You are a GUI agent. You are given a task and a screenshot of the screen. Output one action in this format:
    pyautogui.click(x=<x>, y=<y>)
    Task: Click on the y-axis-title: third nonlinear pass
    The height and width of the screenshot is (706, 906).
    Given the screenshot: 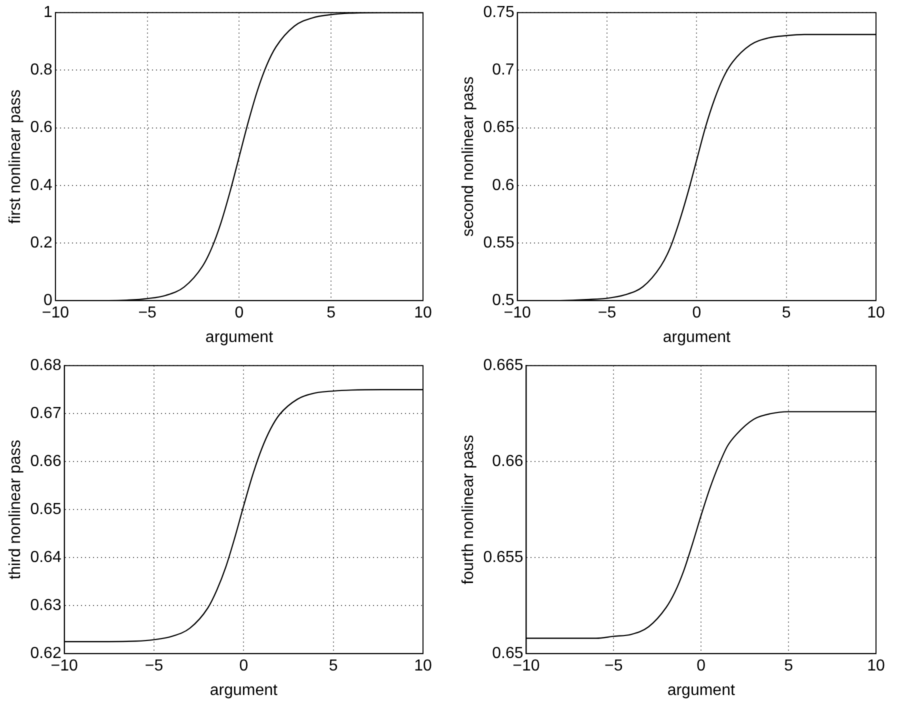 What is the action you would take?
    pyautogui.click(x=15, y=510)
    